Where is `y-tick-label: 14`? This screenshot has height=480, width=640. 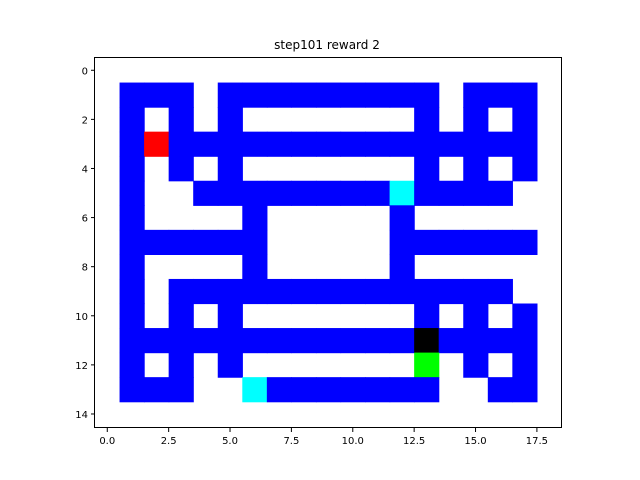
y-tick-label: 14 is located at coordinates (81, 415).